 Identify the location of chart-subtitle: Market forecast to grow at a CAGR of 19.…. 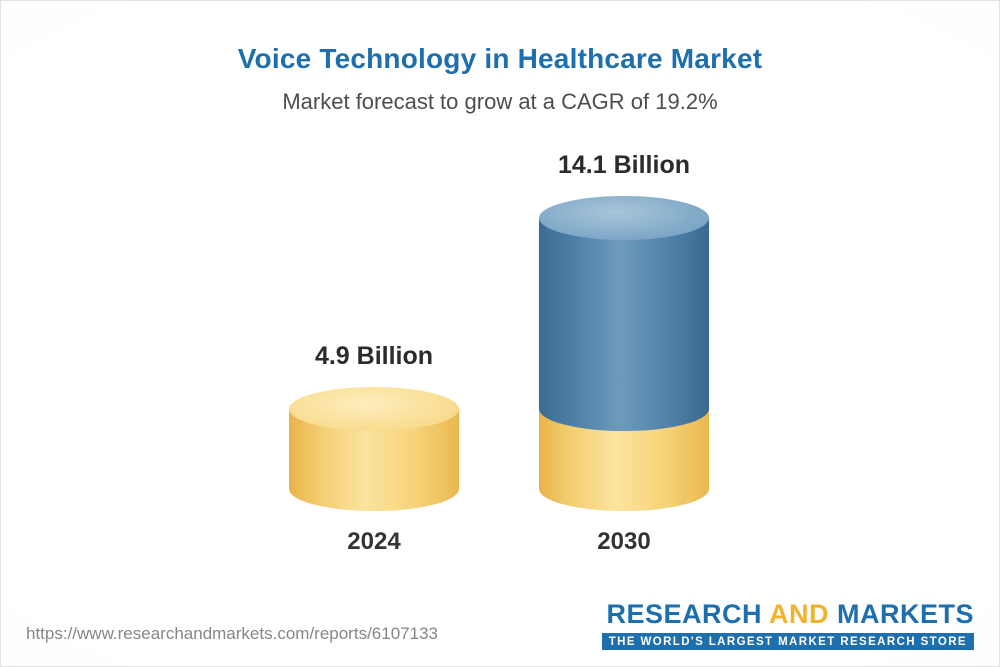
(500, 101).